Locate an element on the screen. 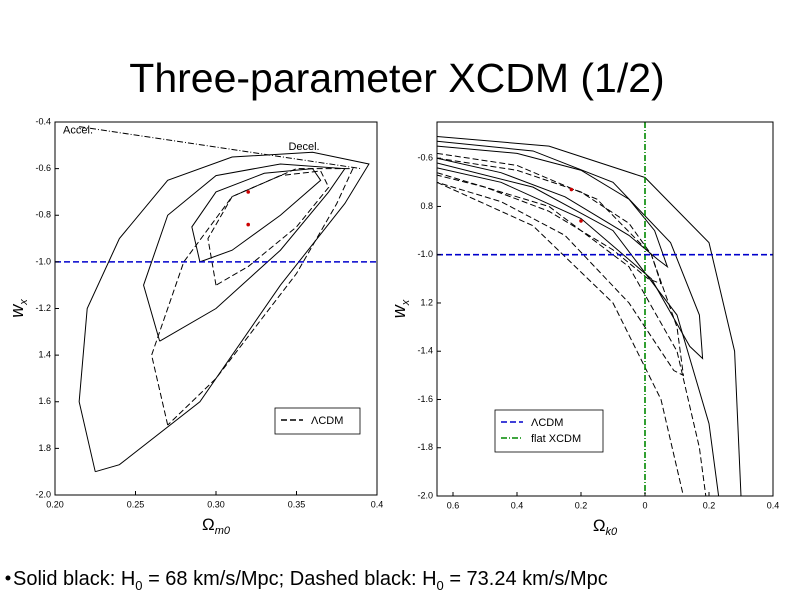  slide-title: Three-parameter XCDM (1/2) is located at coordinates (396, 78).